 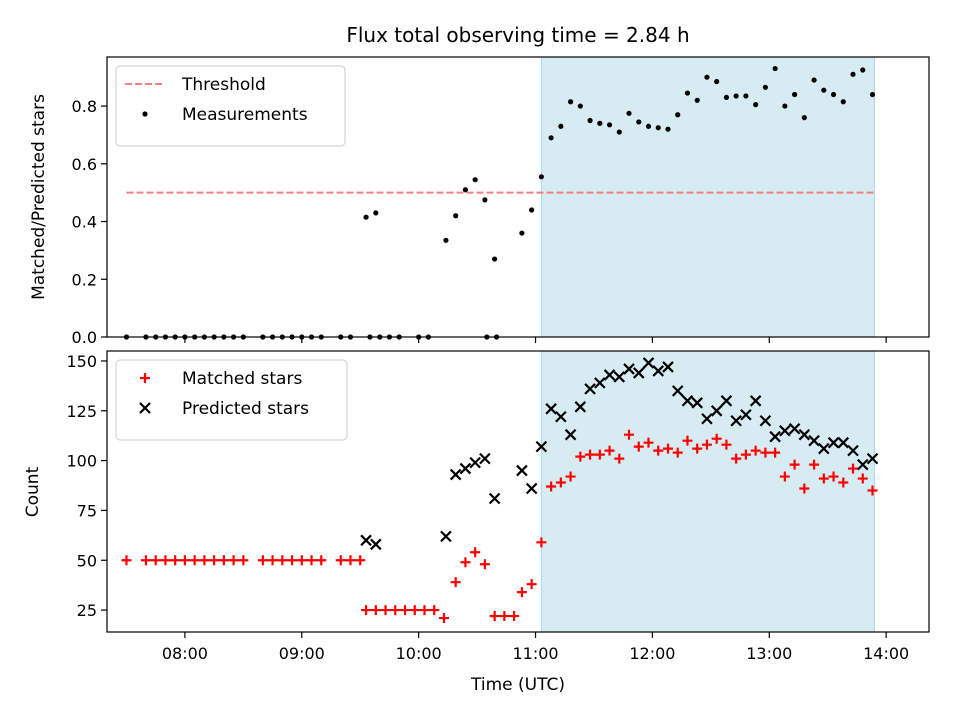 I want to click on legend: Matched stars Predicted stars, so click(x=231, y=400).